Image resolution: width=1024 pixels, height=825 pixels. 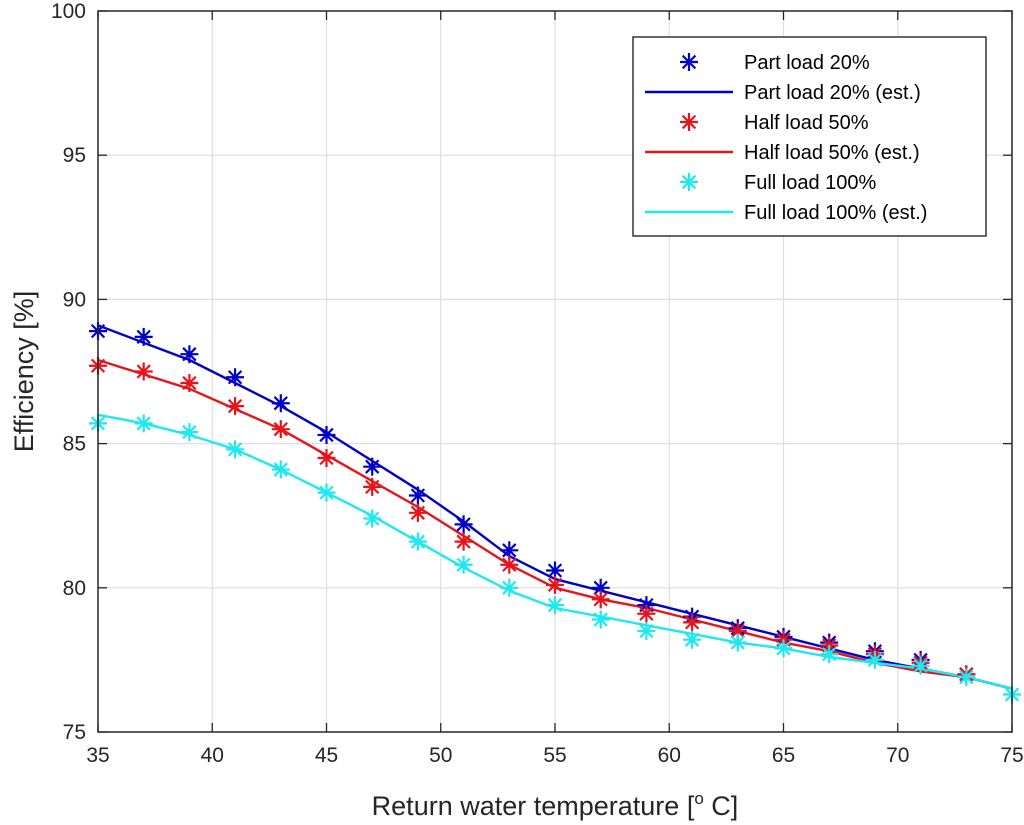 I want to click on y-tick-label: 90, so click(x=74, y=299).